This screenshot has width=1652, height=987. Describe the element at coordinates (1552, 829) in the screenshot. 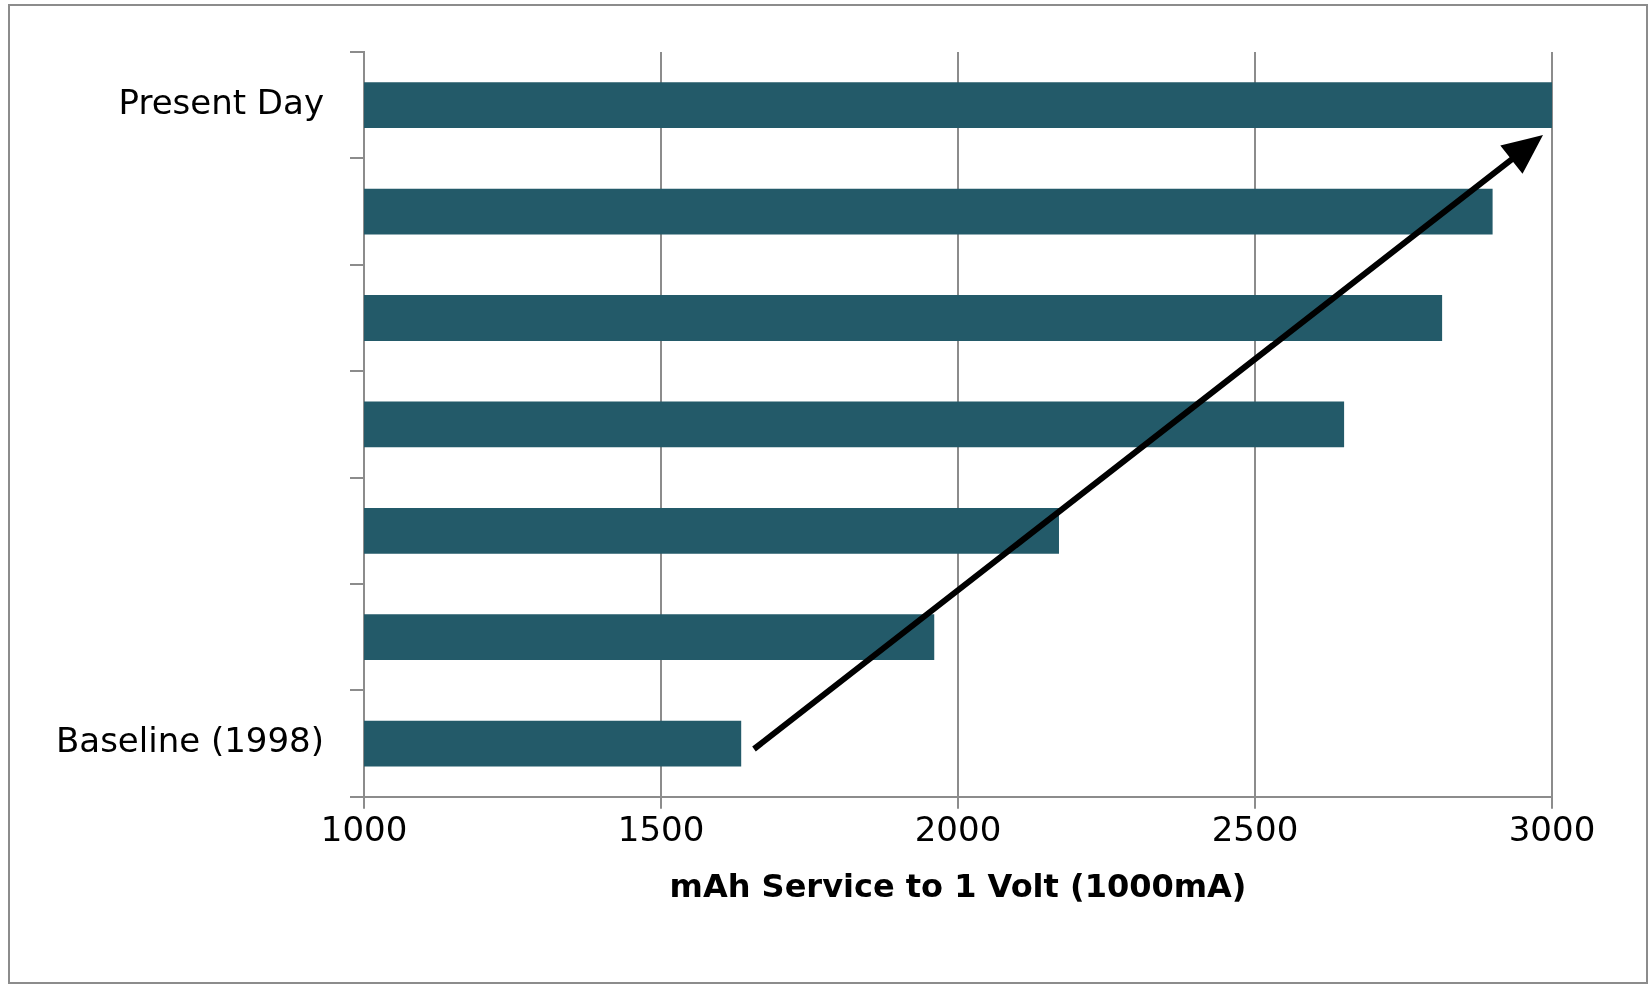

I see `x-tick-label: 3000` at that location.